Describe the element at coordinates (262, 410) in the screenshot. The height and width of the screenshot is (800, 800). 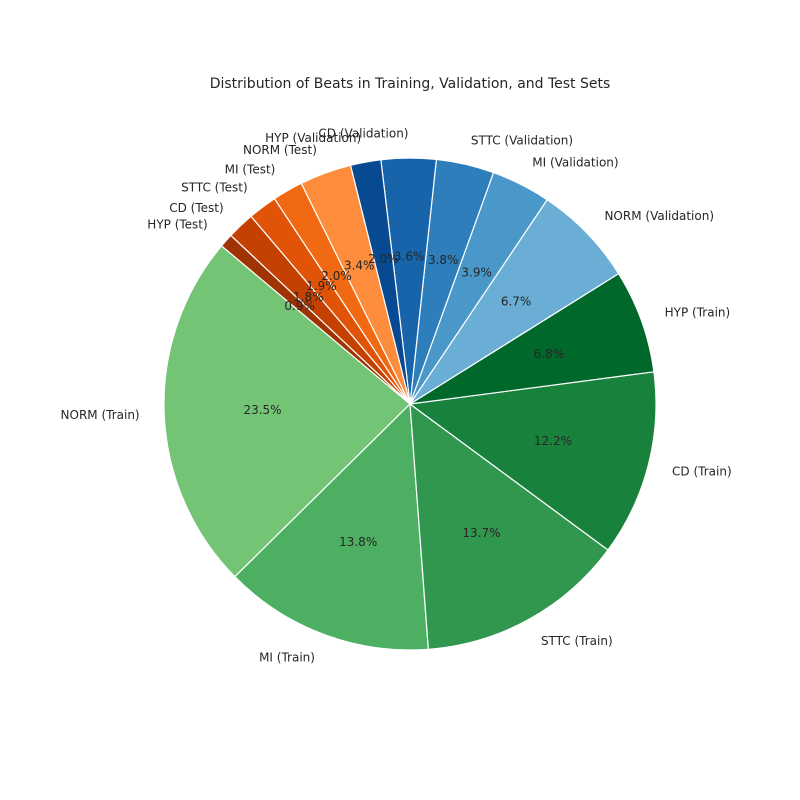
I see `pct-norm-train: 23.5%` at that location.